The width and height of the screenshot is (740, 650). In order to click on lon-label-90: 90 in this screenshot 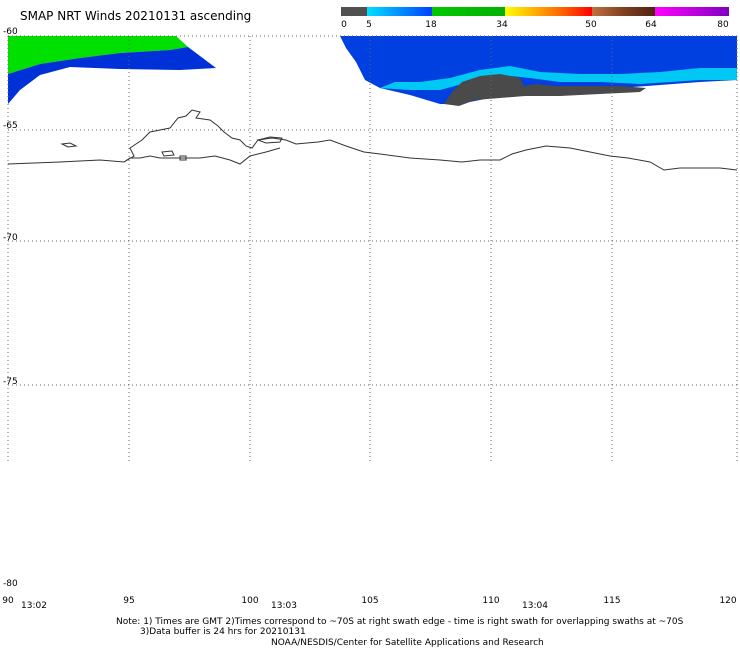, I will do `click(8, 601)`.